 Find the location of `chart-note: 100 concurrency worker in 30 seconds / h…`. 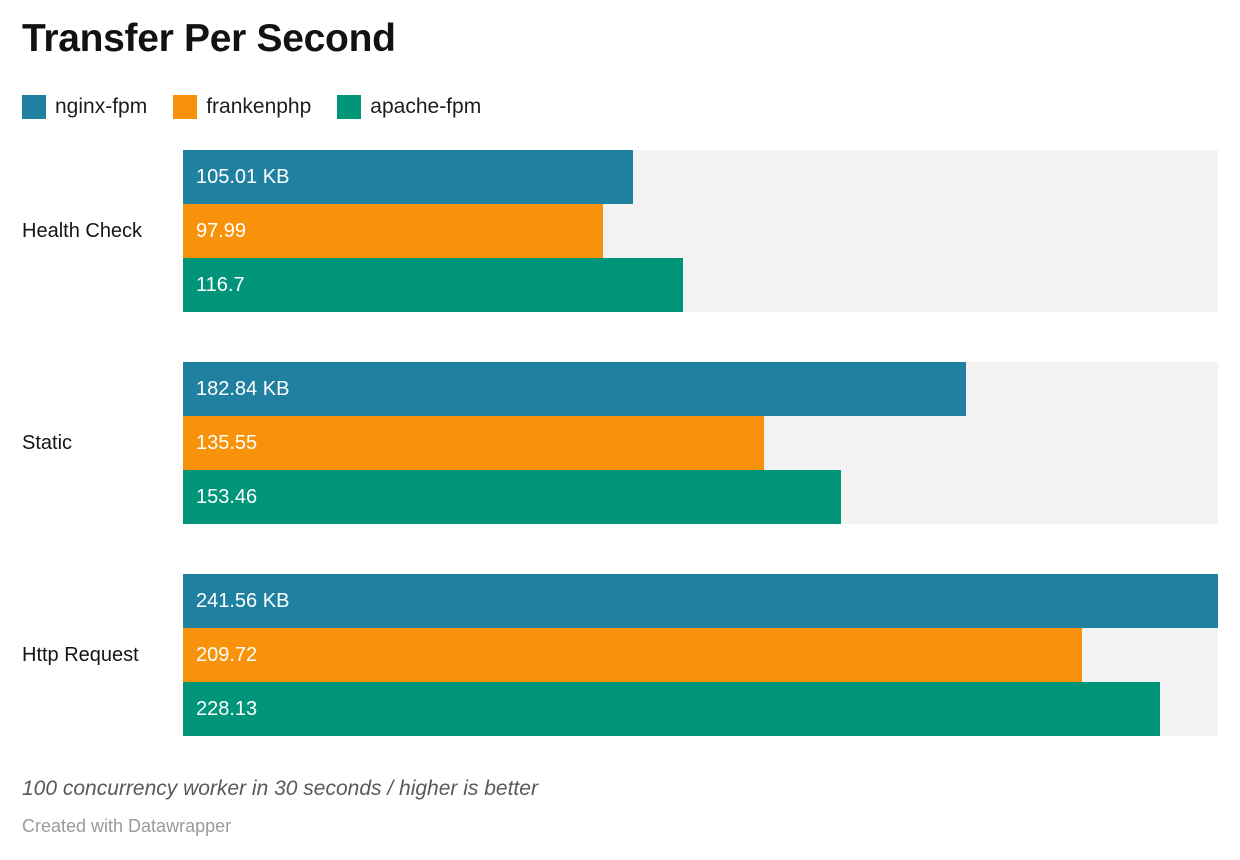

chart-note: 100 concurrency worker in 30 seconds / h… is located at coordinates (280, 788).